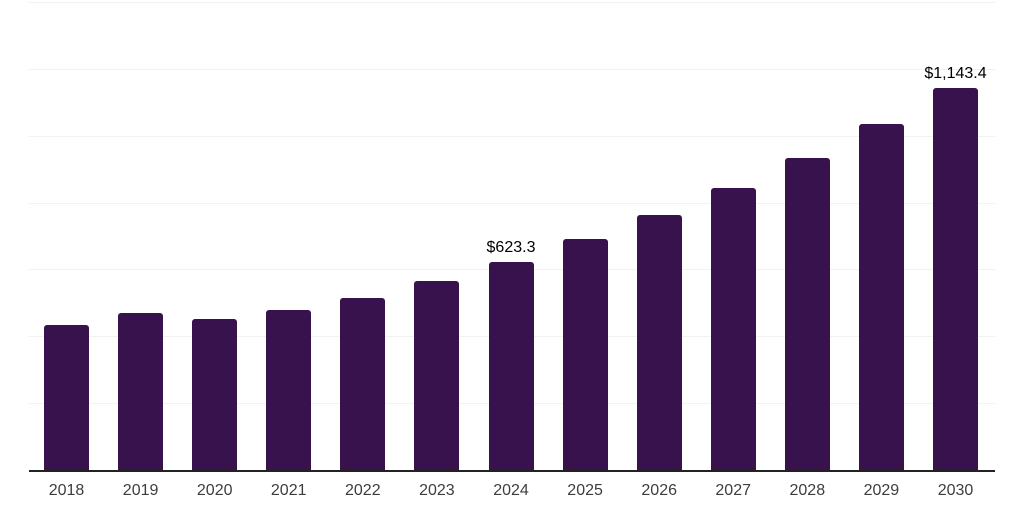 This screenshot has width=1024, height=512. I want to click on bar-2029, so click(881, 297).